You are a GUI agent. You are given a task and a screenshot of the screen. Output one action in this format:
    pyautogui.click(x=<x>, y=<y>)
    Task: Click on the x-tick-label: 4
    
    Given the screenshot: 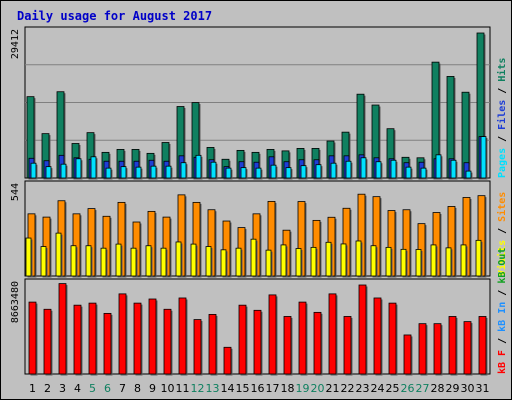 What is the action you would take?
    pyautogui.click(x=77, y=388)
    